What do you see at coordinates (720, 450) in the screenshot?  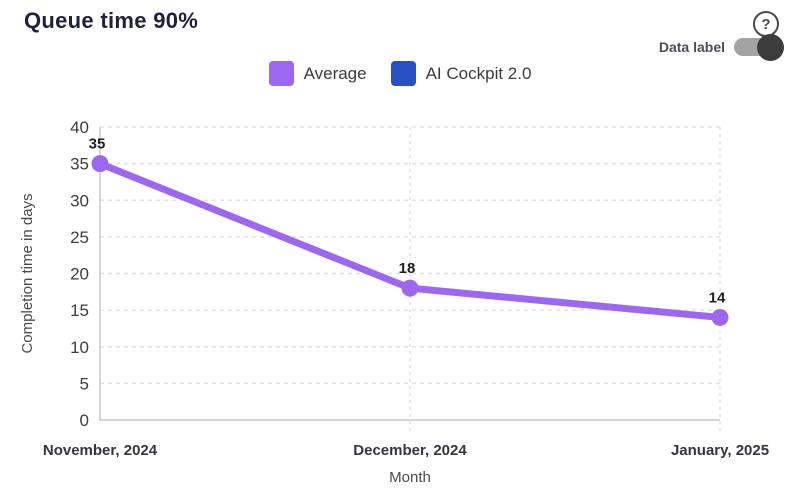 I see `x-tick-label: January, 2025` at bounding box center [720, 450].